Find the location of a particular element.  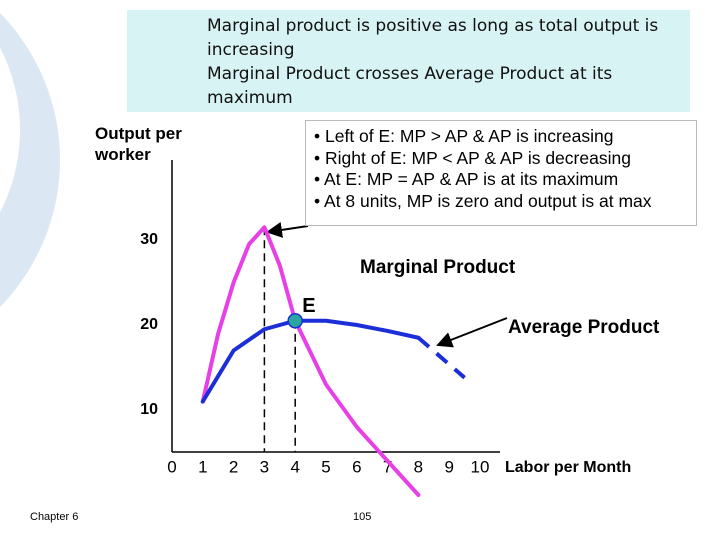

x-tick-label: 8 is located at coordinates (418, 466).